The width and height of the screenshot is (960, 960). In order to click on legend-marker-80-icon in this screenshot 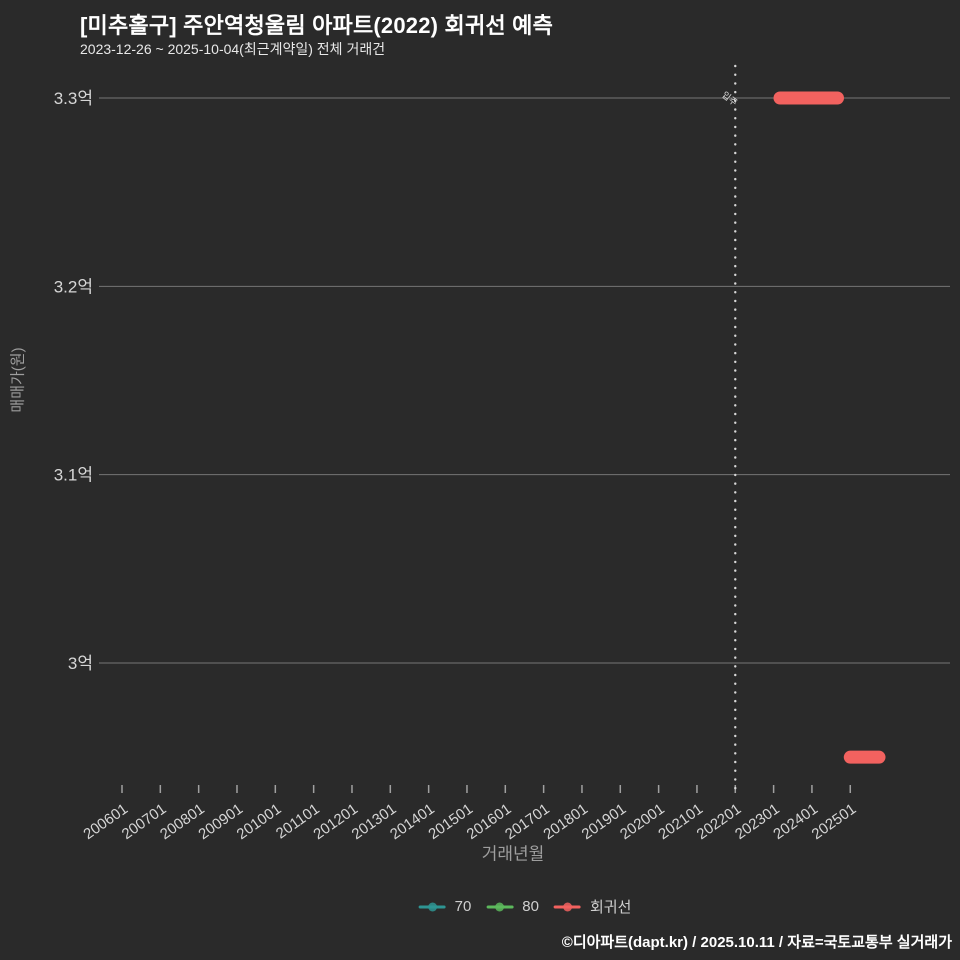, I will do `click(500, 907)`.